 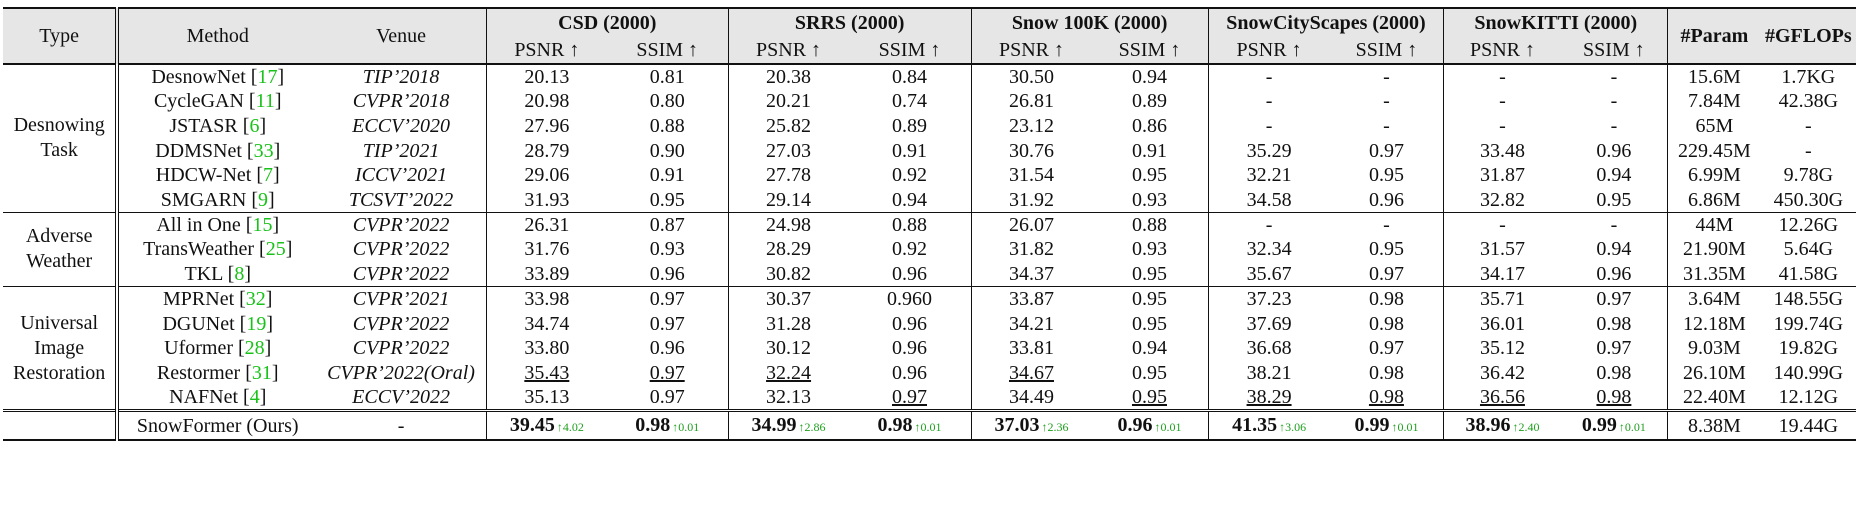 What do you see at coordinates (262, 373) in the screenshot?
I see `citation-link: 31` at bounding box center [262, 373].